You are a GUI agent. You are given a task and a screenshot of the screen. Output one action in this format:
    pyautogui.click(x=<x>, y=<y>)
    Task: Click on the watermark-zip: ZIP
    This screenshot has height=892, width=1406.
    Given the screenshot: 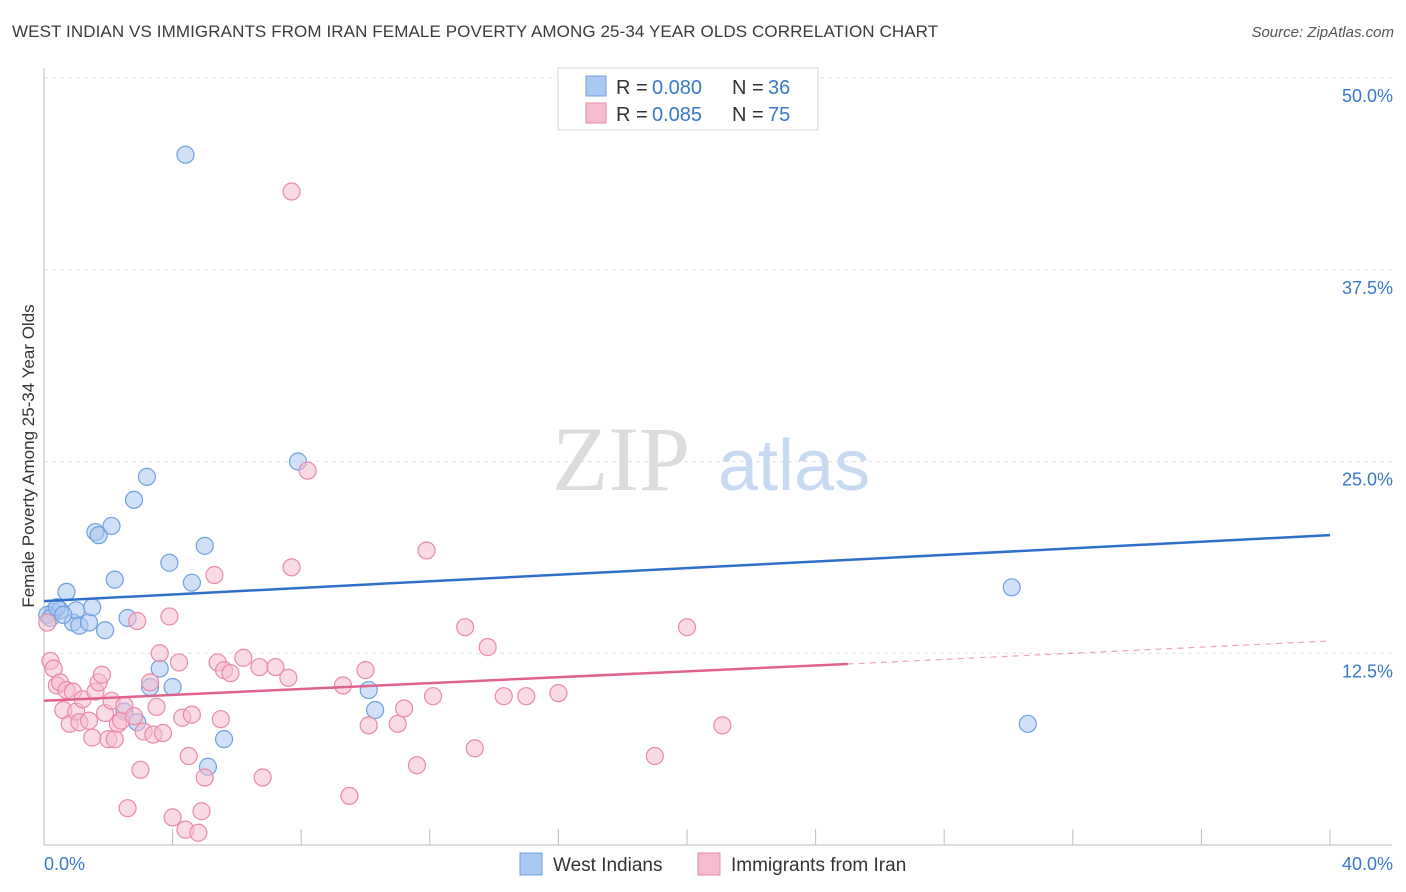 What is the action you would take?
    pyautogui.click(x=621, y=459)
    